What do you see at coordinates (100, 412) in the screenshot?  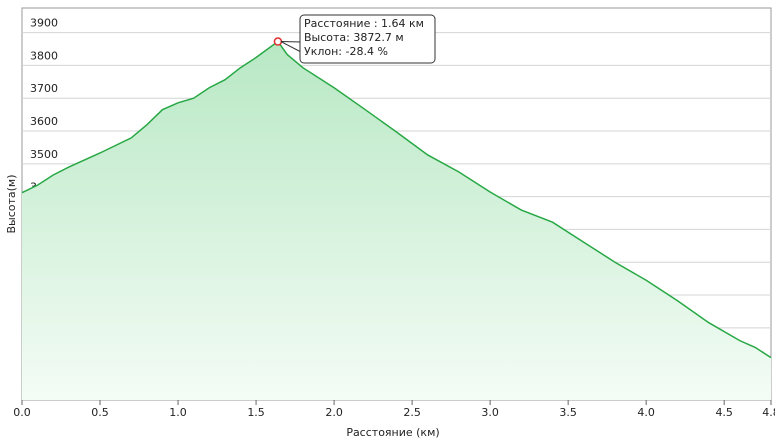 I see `x-tick-label: 0.5` at bounding box center [100, 412].